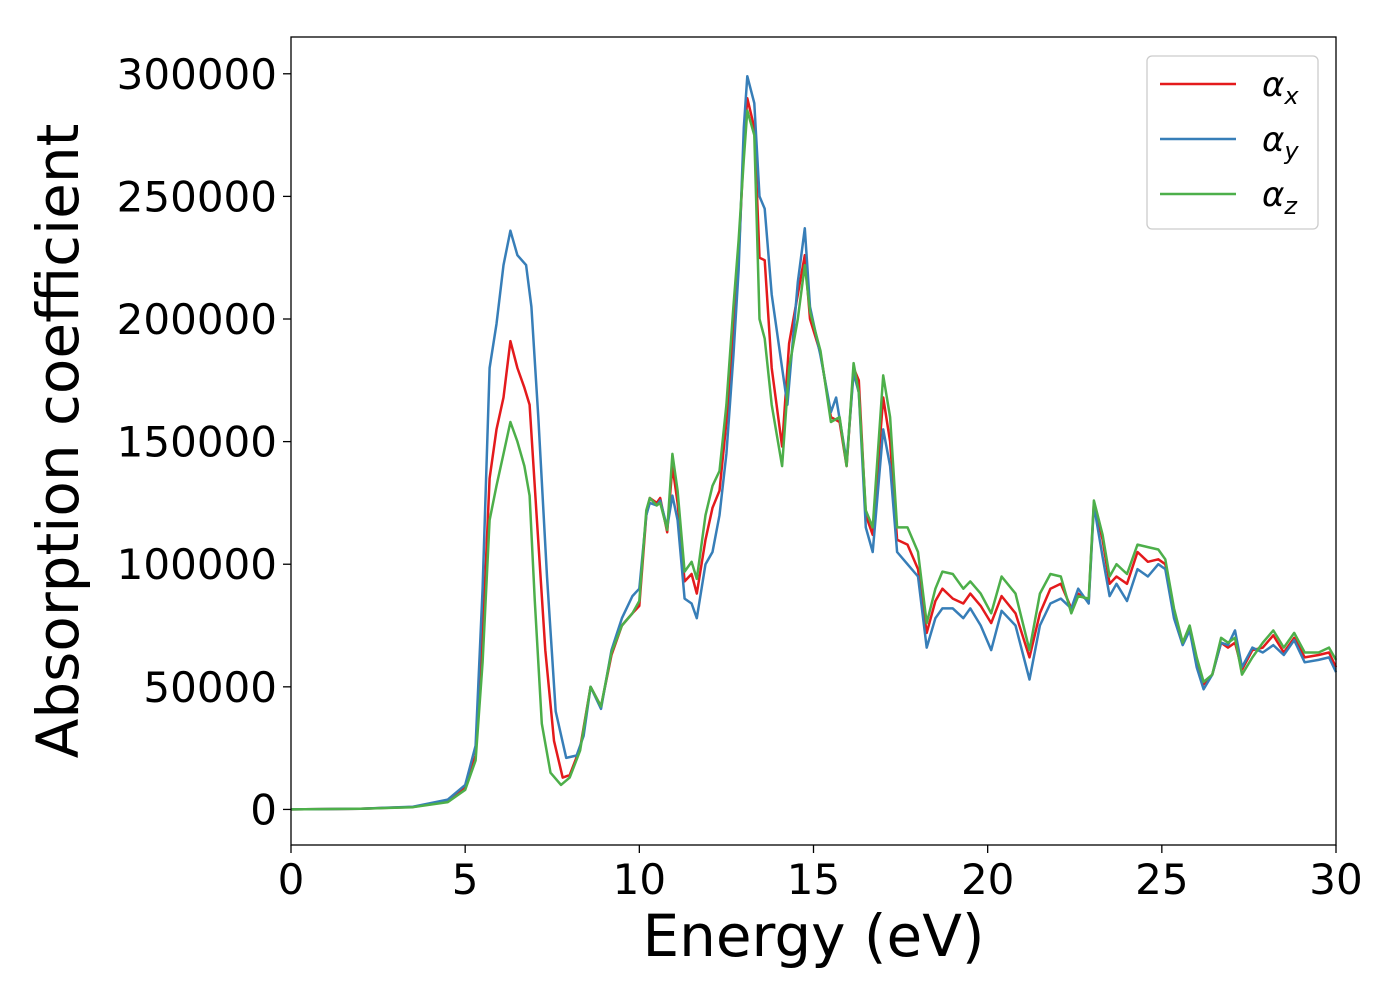 The width and height of the screenshot is (1400, 1004). What do you see at coordinates (197, 564) in the screenshot?
I see `y-tick-label: 100000` at bounding box center [197, 564].